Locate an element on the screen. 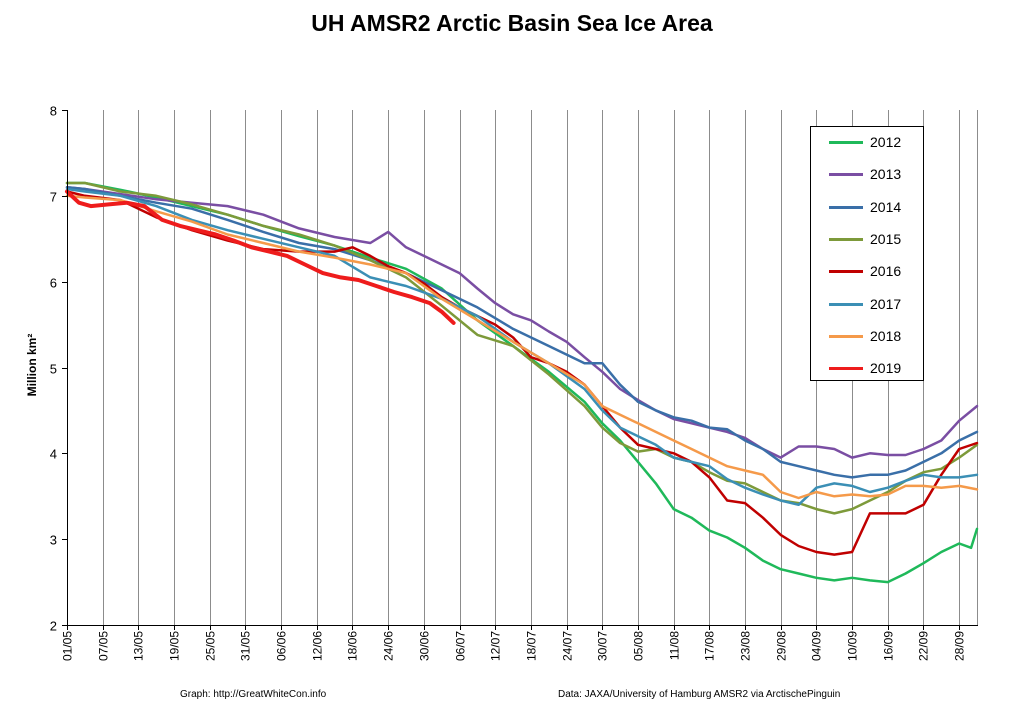 This screenshot has width=1024, height=727. y-axis-label: Million km² is located at coordinates (32, 365).